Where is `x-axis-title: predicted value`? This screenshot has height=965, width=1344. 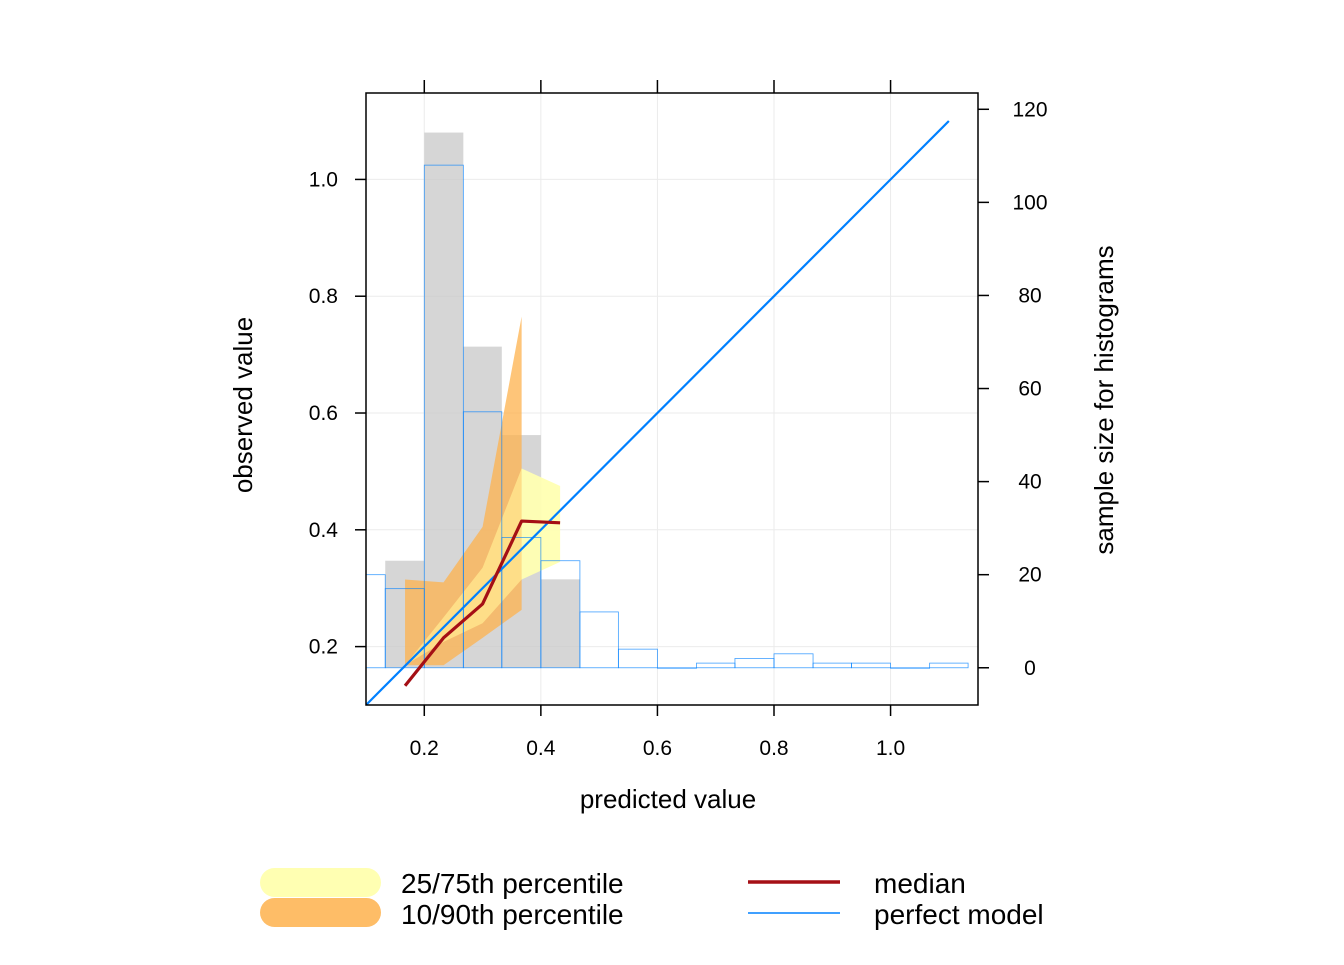
x-axis-title: predicted value is located at coordinates (668, 799).